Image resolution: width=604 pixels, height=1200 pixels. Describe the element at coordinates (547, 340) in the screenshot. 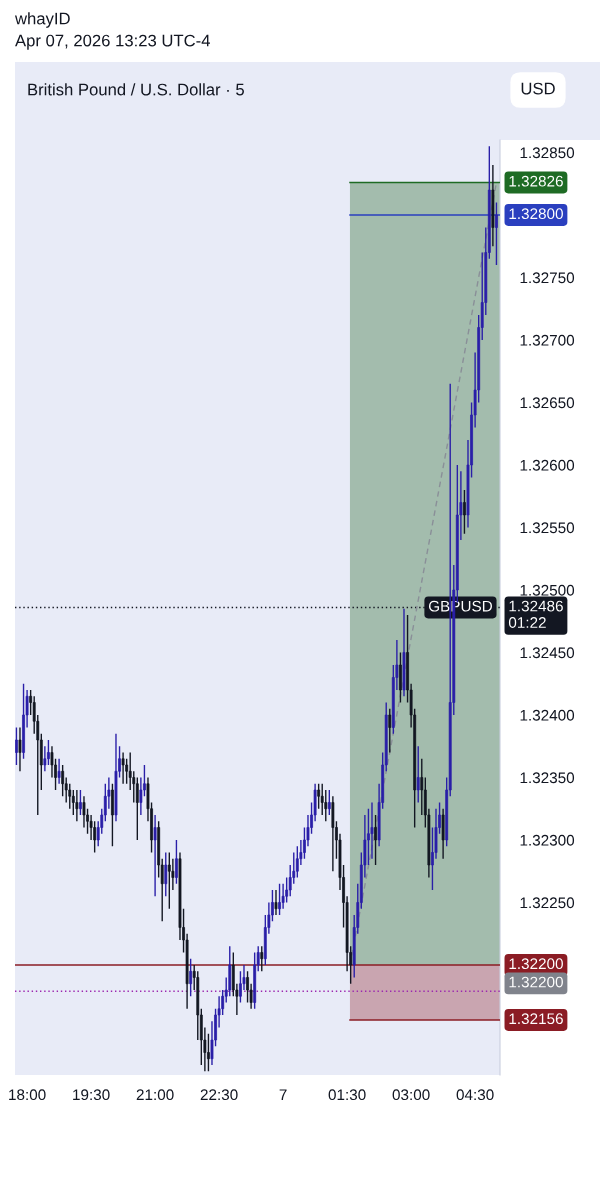

I see `y-tick-label: 1.32700` at that location.